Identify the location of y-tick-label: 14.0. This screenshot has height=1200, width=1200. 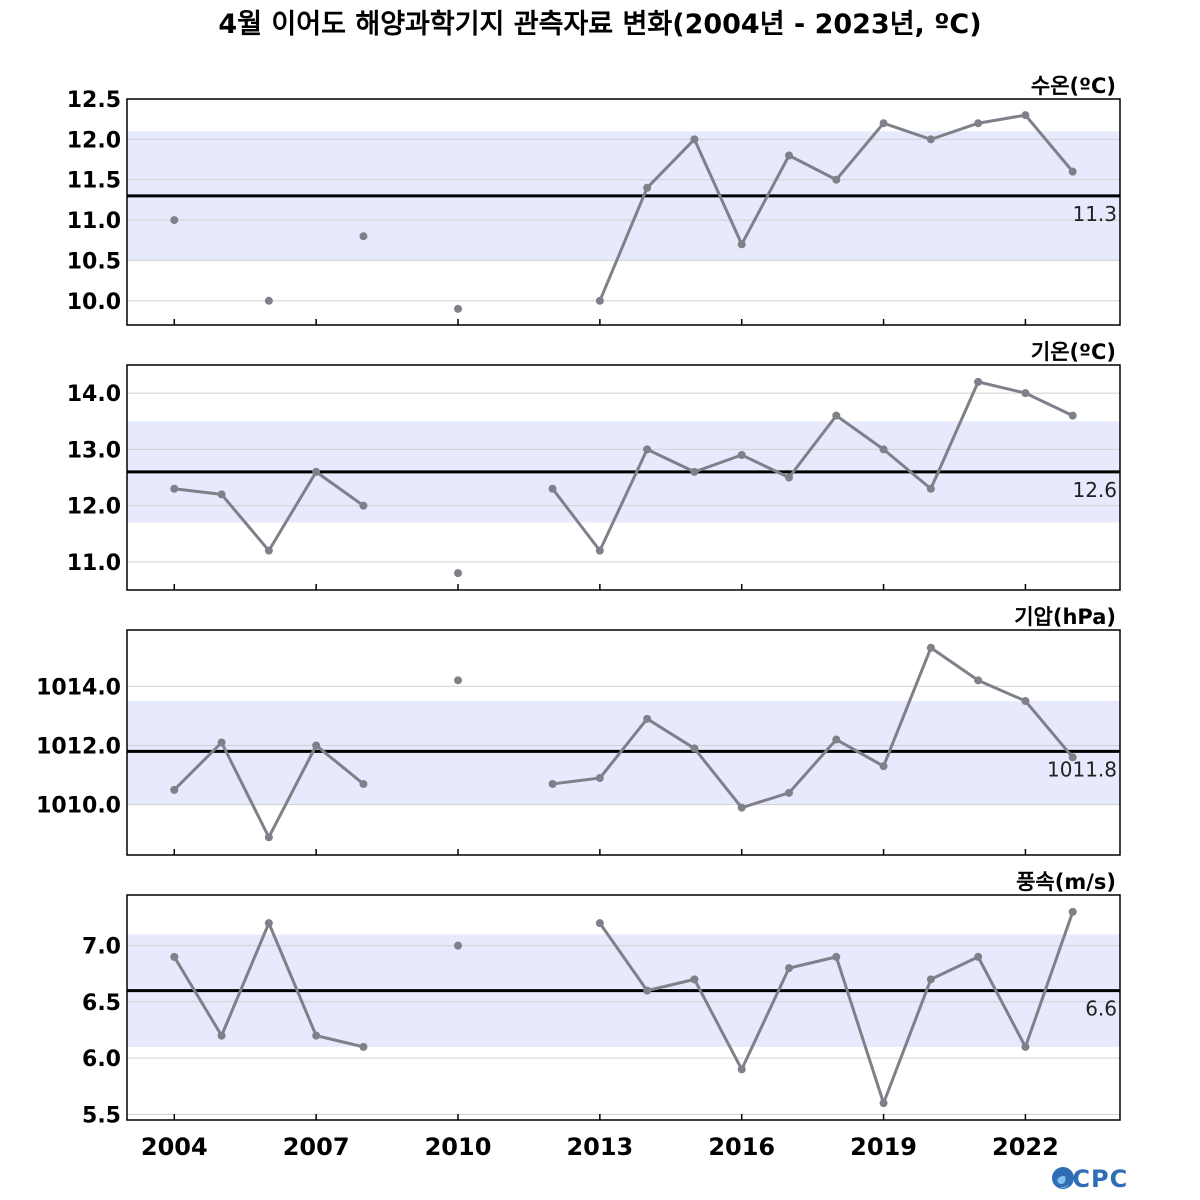
(94, 394).